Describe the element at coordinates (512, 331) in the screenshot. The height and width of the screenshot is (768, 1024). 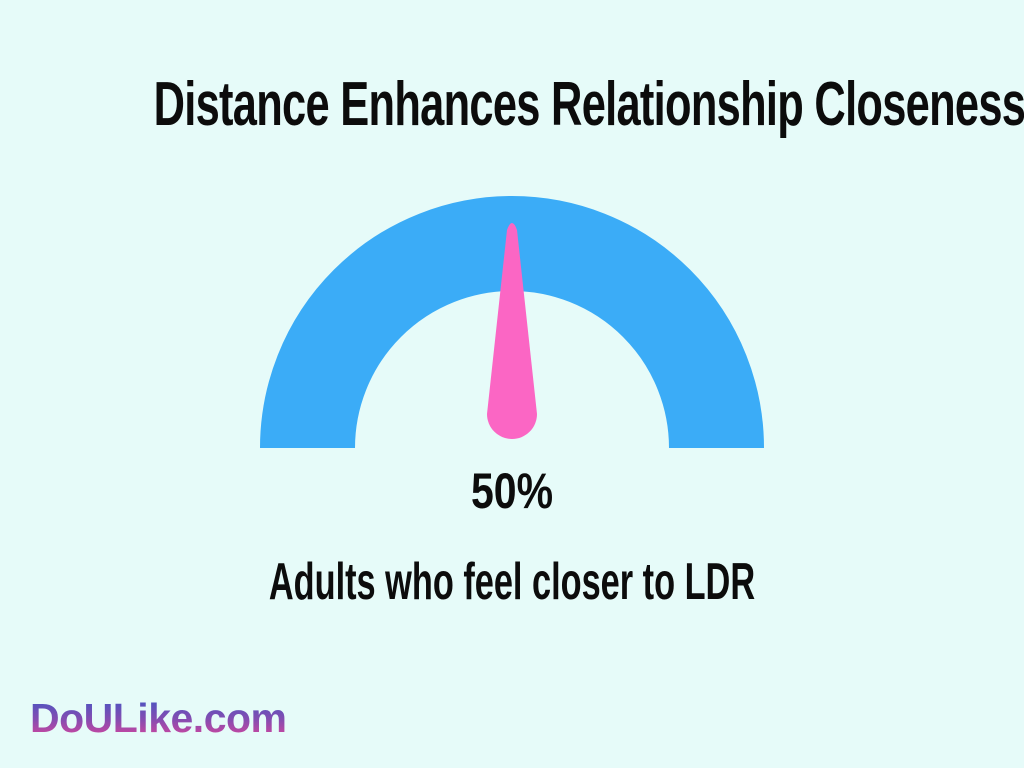
I see `gauge-needle` at that location.